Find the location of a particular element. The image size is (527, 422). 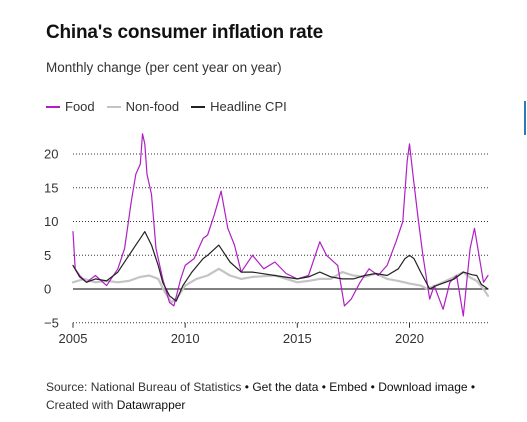

y-tick-label: 0 is located at coordinates (47, 289).